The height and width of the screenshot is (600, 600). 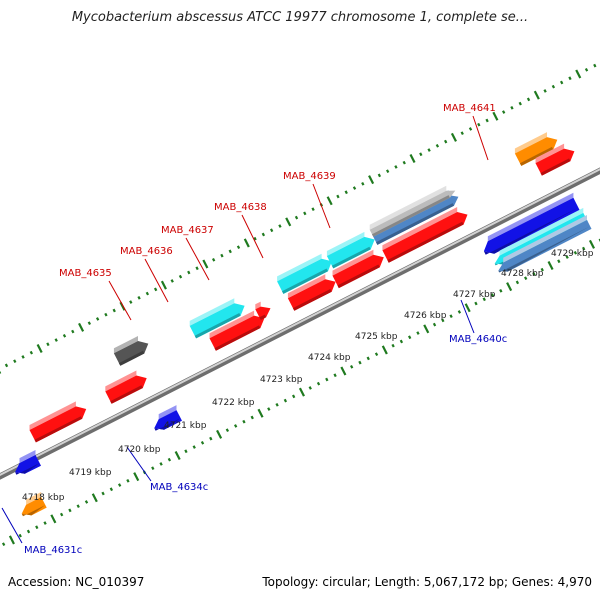 I want to click on gene-label: MAB_4639, so click(x=309, y=176).